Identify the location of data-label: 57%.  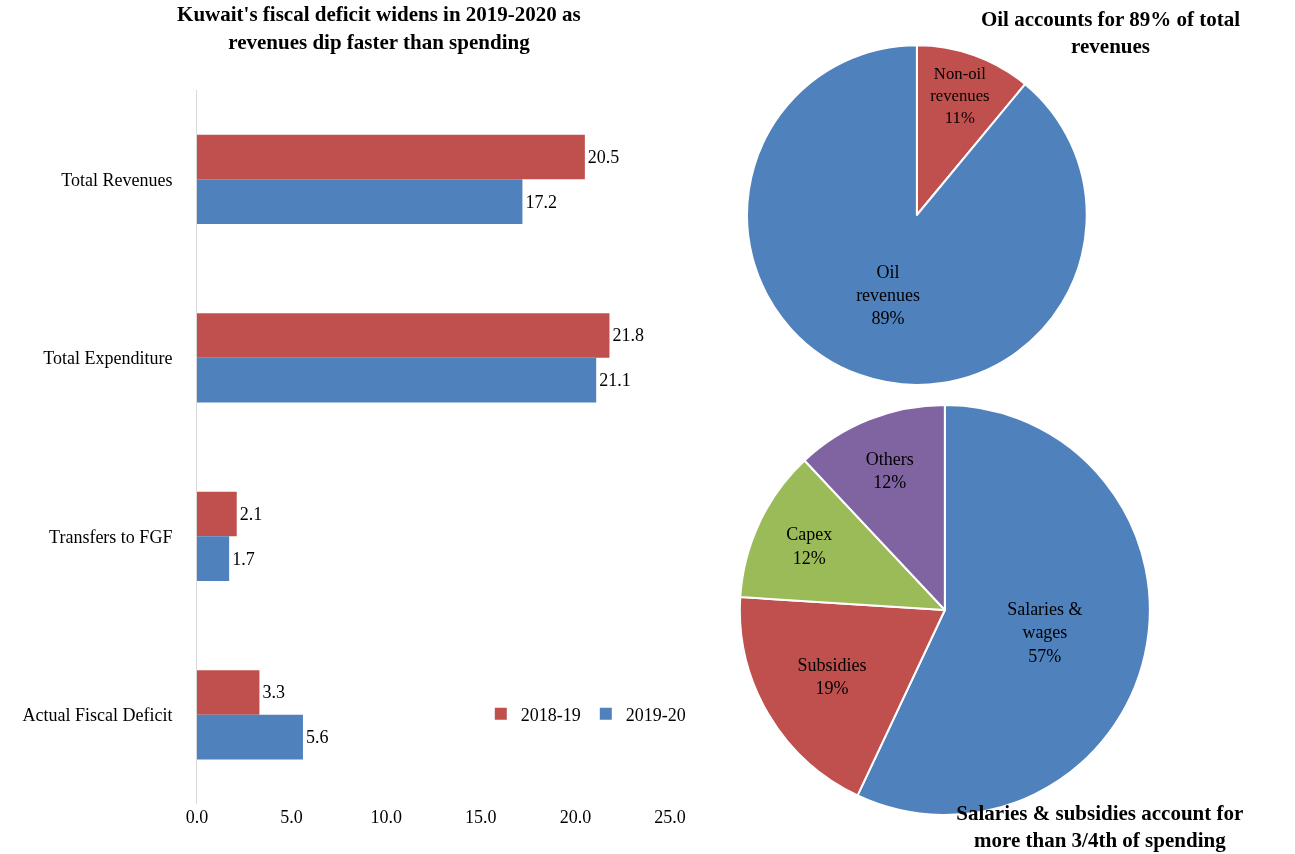
(1045, 655).